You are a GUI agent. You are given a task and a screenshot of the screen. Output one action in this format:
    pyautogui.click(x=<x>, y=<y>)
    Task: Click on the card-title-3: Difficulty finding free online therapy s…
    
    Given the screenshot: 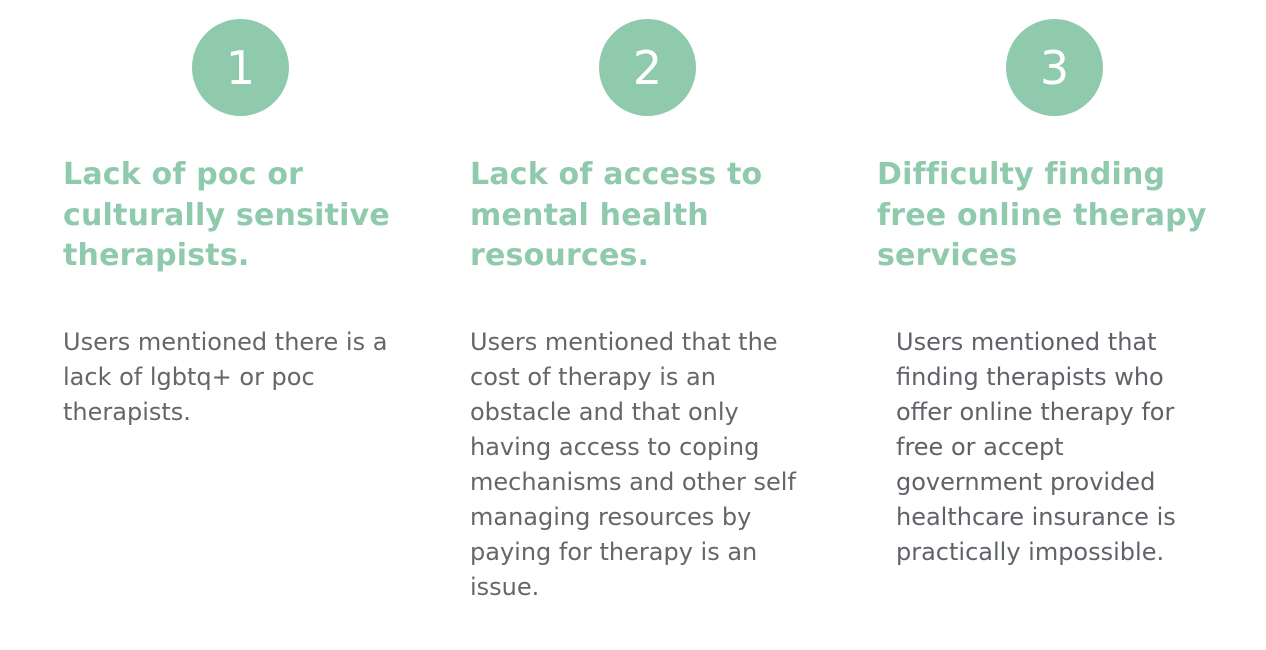 What is the action you would take?
    pyautogui.click(x=1042, y=215)
    